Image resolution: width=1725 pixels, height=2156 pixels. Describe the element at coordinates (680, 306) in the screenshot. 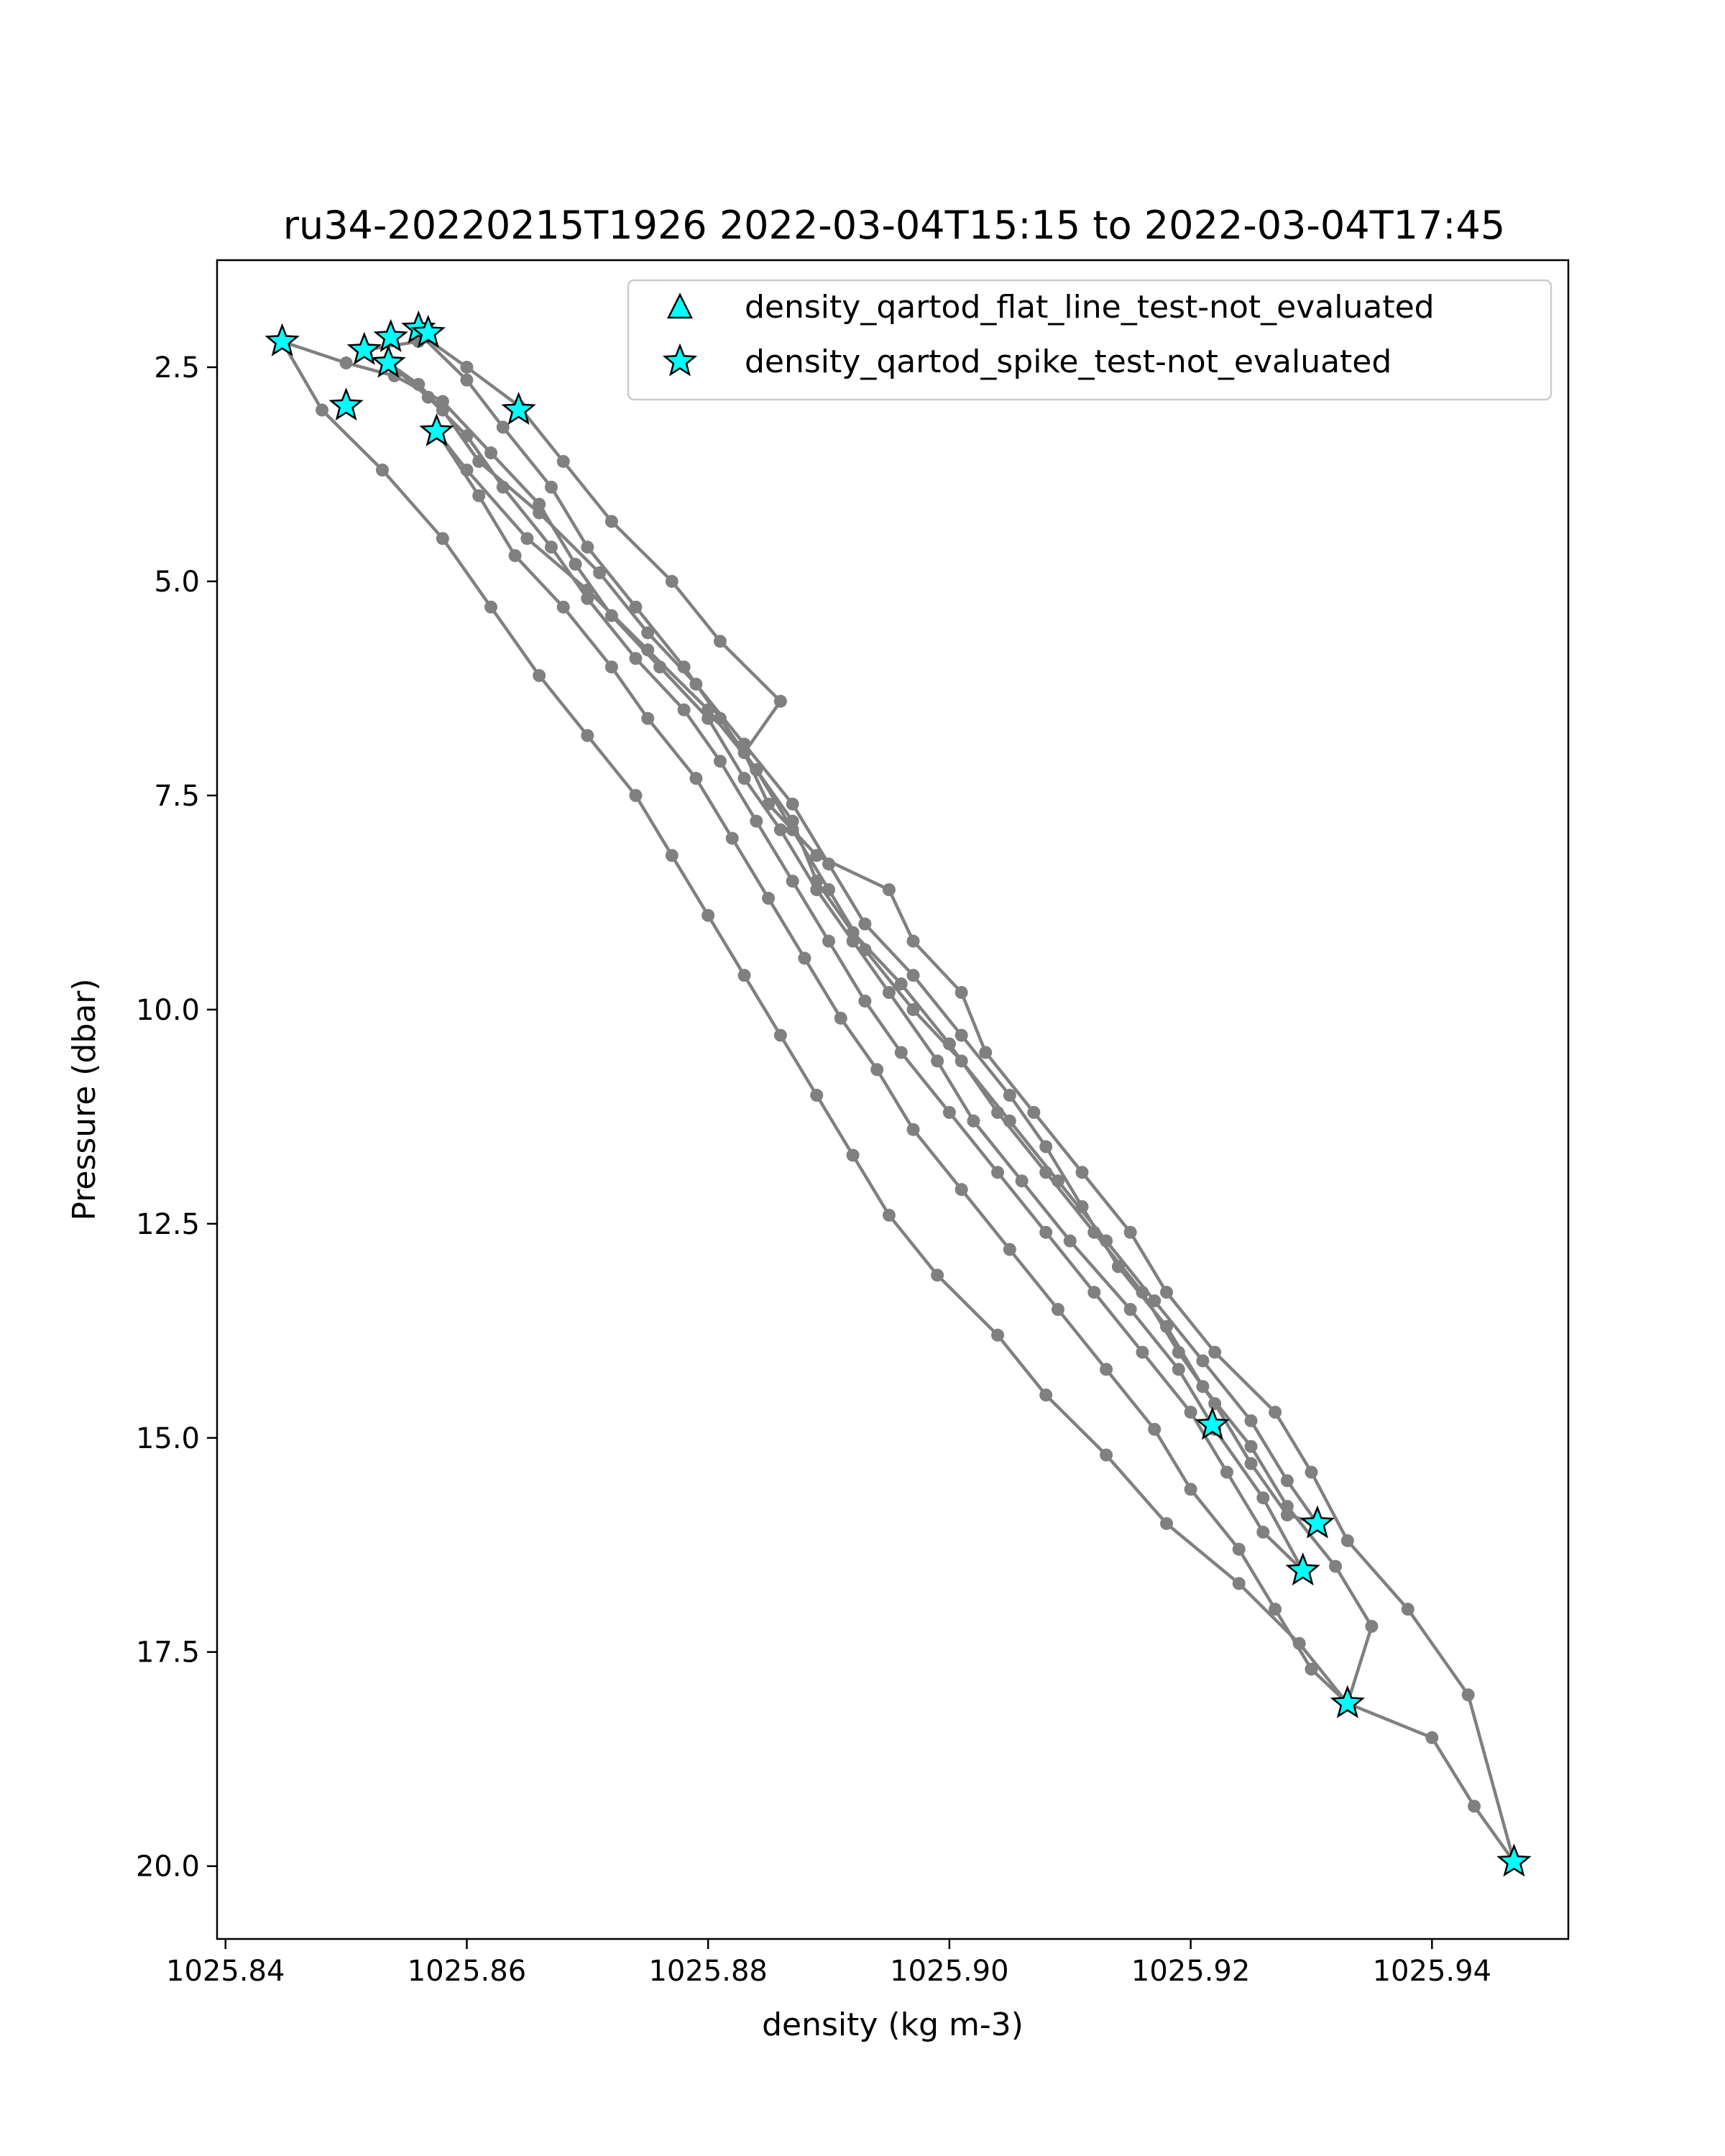

I see `legend-triangle-icon` at that location.